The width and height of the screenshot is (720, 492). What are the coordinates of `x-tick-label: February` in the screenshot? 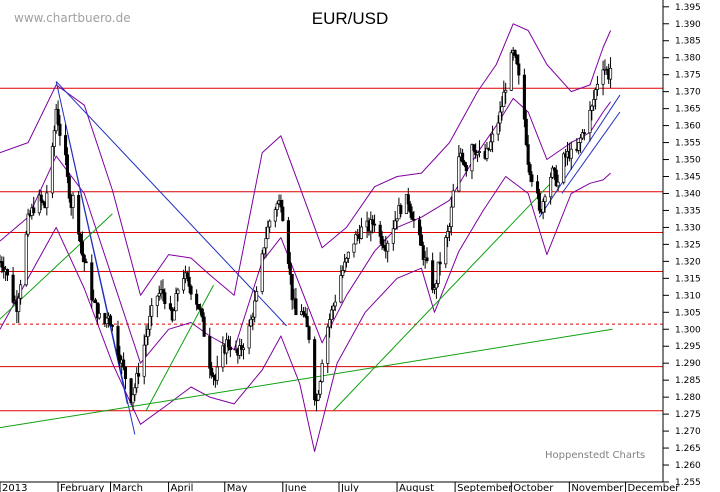 It's located at (82, 487).